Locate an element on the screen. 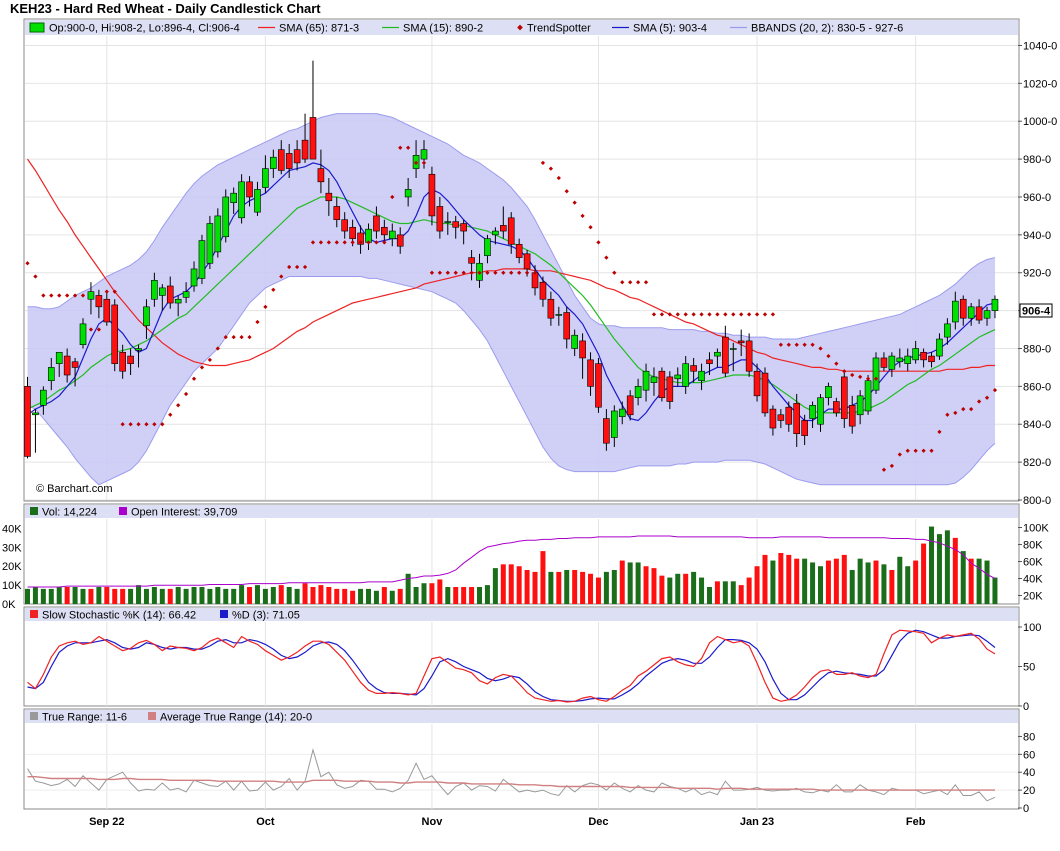 This screenshot has width=1060, height=851. legend-stoch-d: %D (3): 71.05 is located at coordinates (266, 616).